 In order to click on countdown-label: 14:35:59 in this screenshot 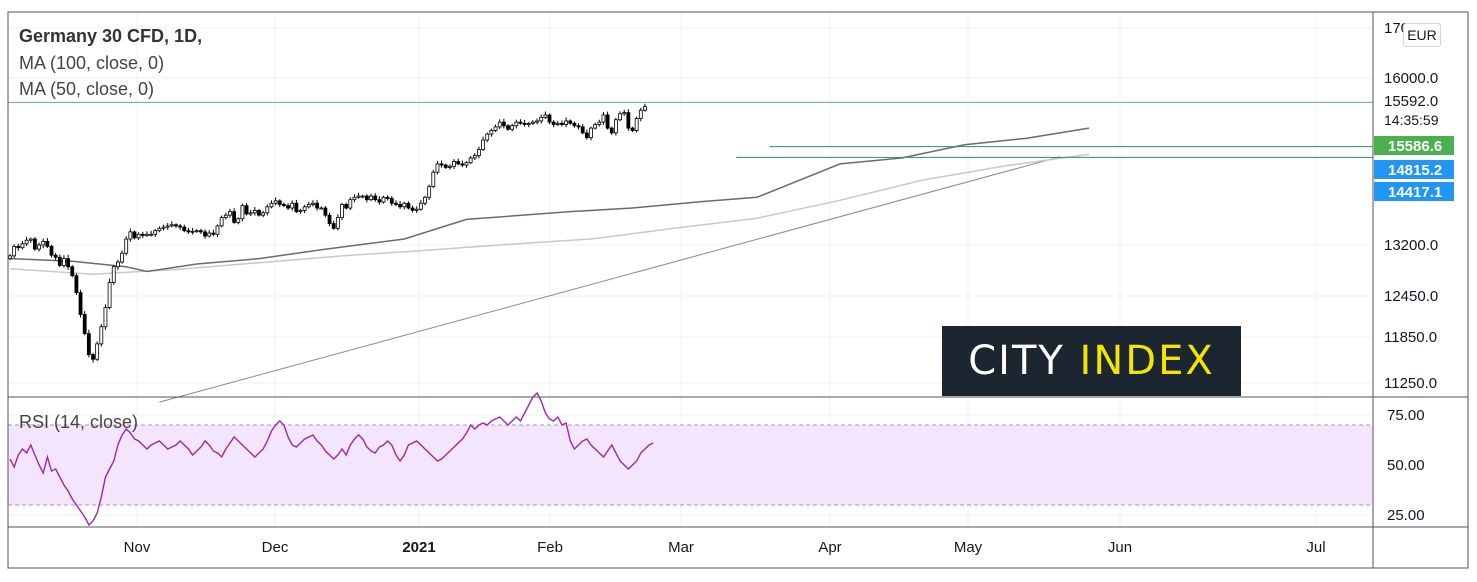, I will do `click(1411, 120)`.